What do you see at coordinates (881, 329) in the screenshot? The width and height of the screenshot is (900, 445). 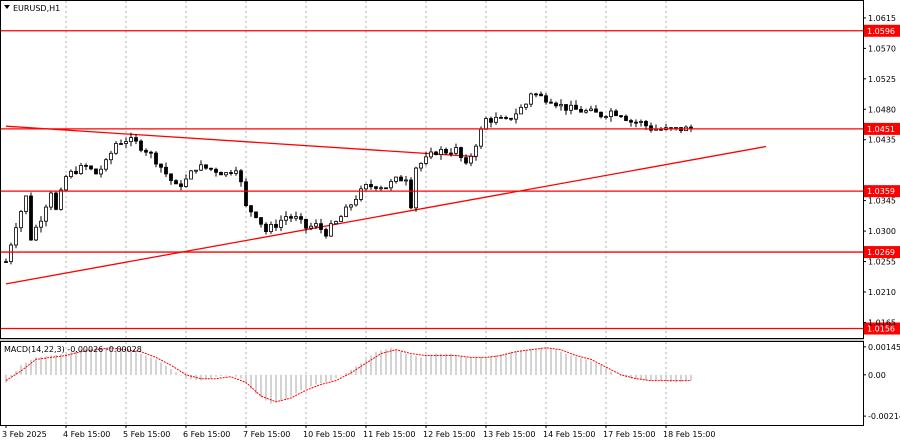 I see `level-price-label: 1.0156` at bounding box center [881, 329].